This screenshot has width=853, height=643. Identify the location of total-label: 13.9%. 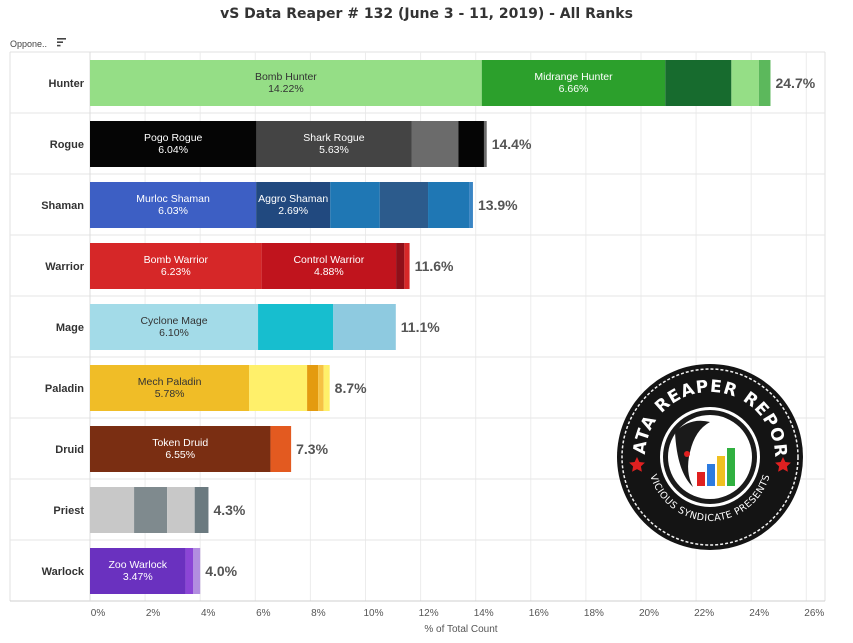
(498, 205).